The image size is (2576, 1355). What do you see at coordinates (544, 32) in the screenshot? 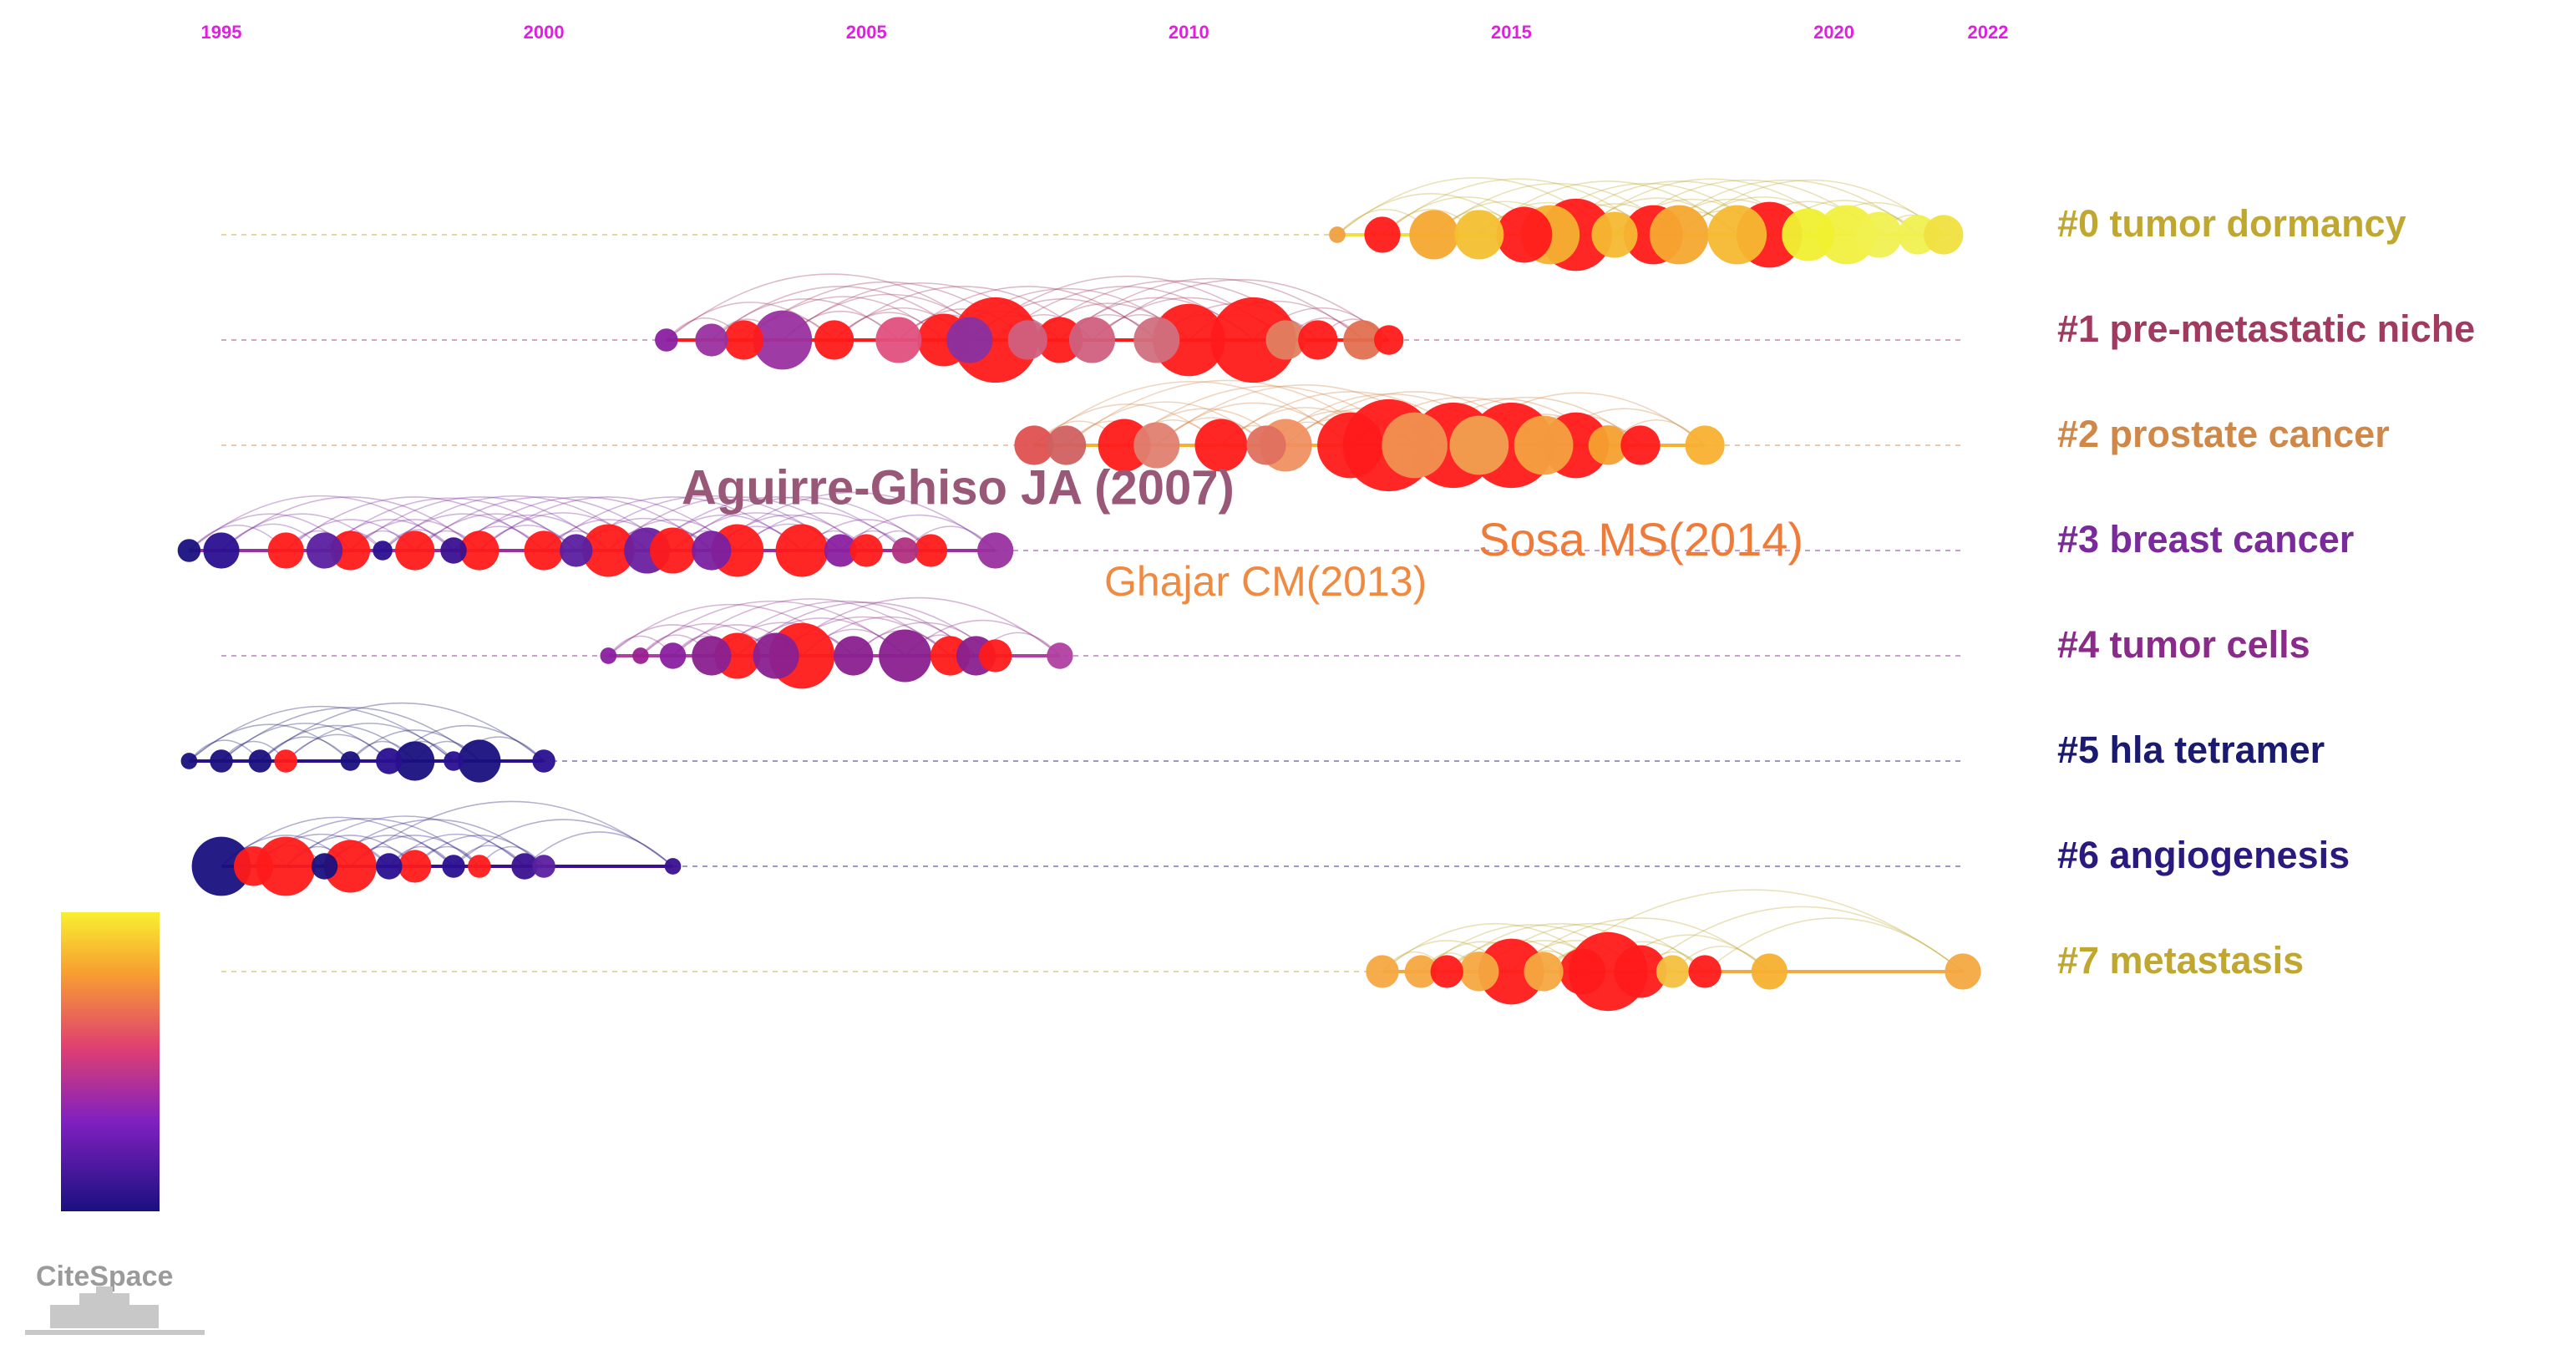
I see `x-tick-label: 2000` at bounding box center [544, 32].